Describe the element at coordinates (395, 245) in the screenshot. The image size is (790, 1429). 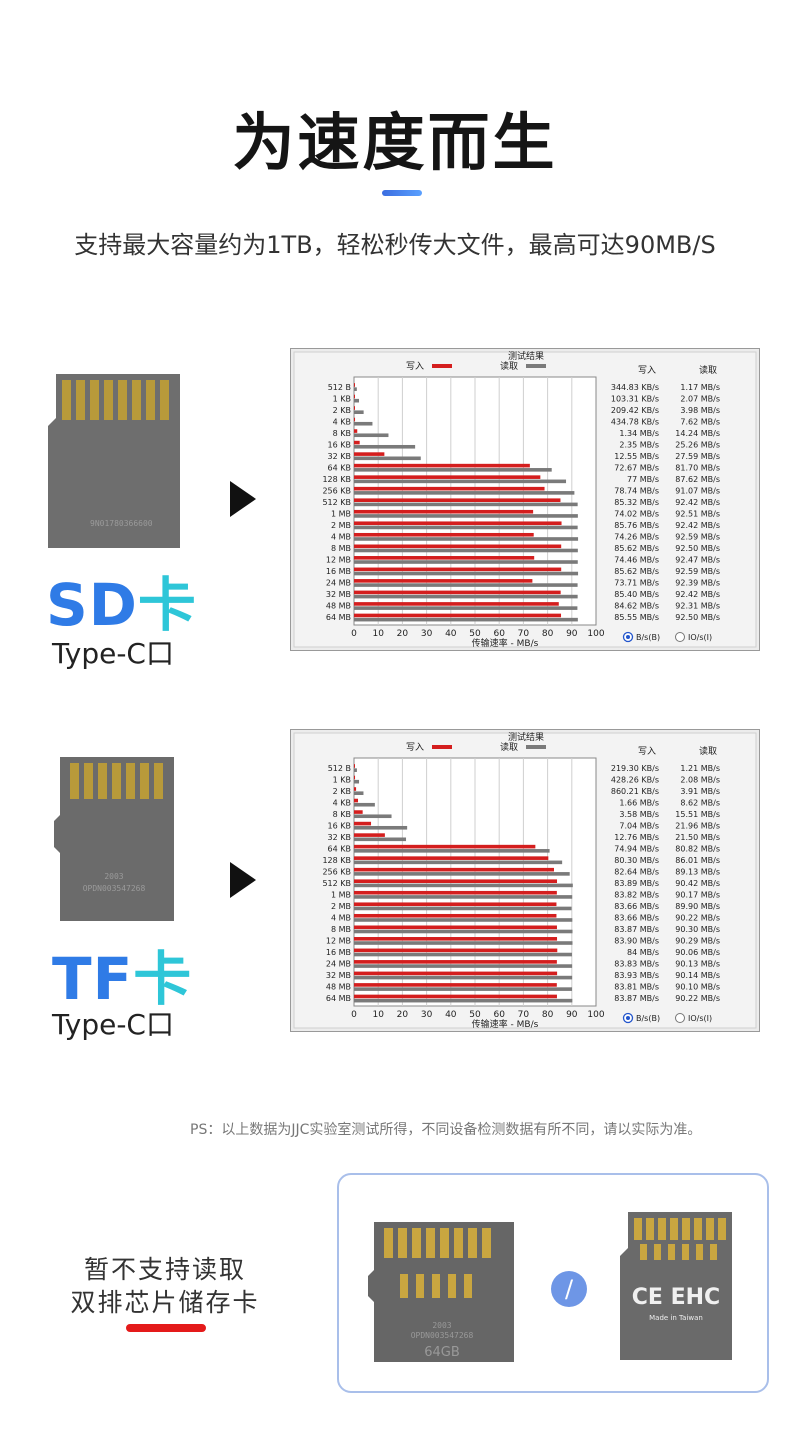
I see `page-subtitle: 支持最大容量约为1TB，轻松秒传大文件，最高可达90MB/S` at that location.